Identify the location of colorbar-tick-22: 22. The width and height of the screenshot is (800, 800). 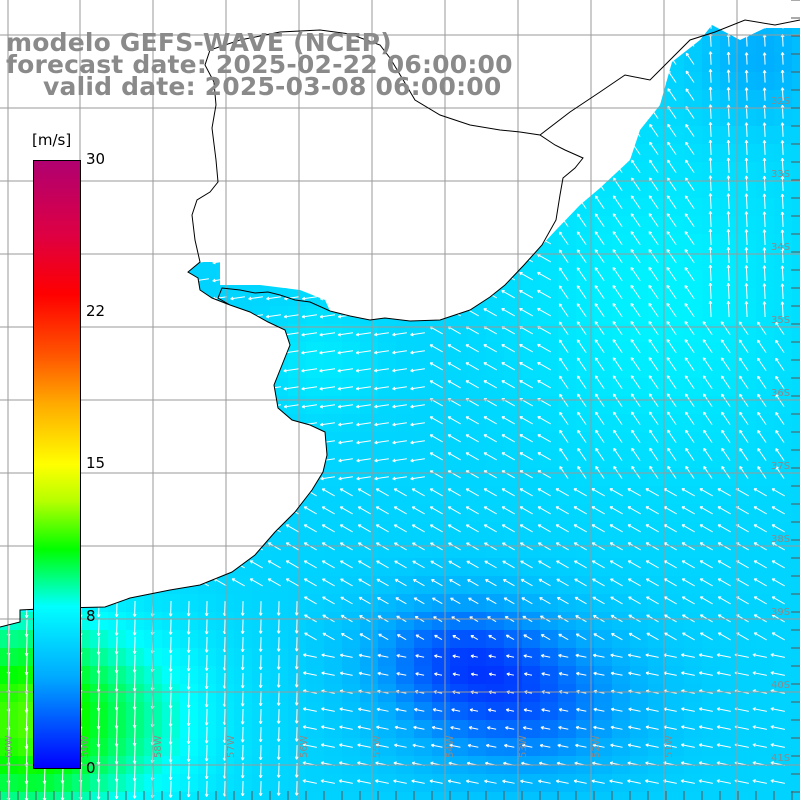
(96, 311).